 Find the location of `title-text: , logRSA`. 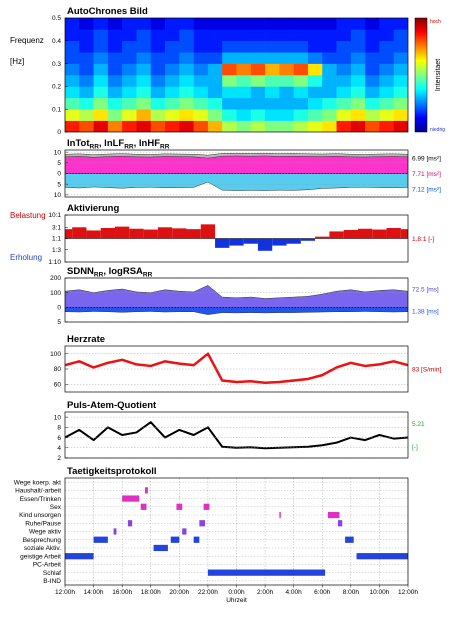

title-text: , logRSA is located at coordinates (123, 271).